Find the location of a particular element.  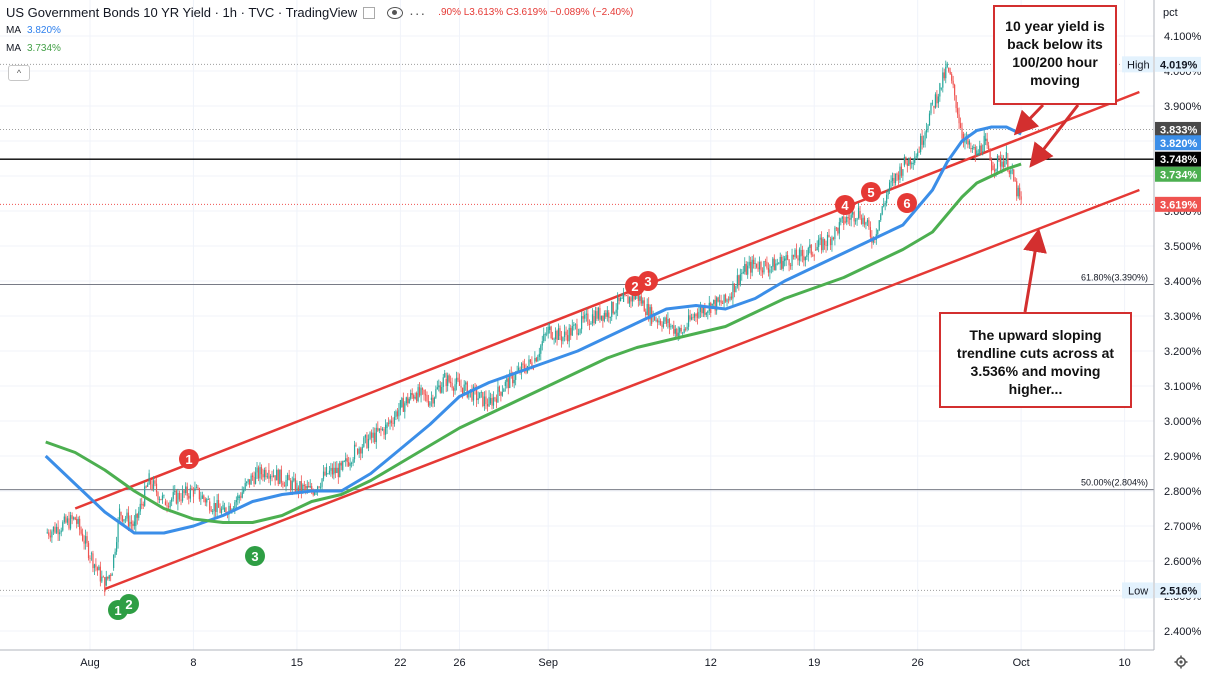

time-axis: Aug 8 15 22 26 Sep 12 19 26 Oct 10 is located at coordinates (577, 661).